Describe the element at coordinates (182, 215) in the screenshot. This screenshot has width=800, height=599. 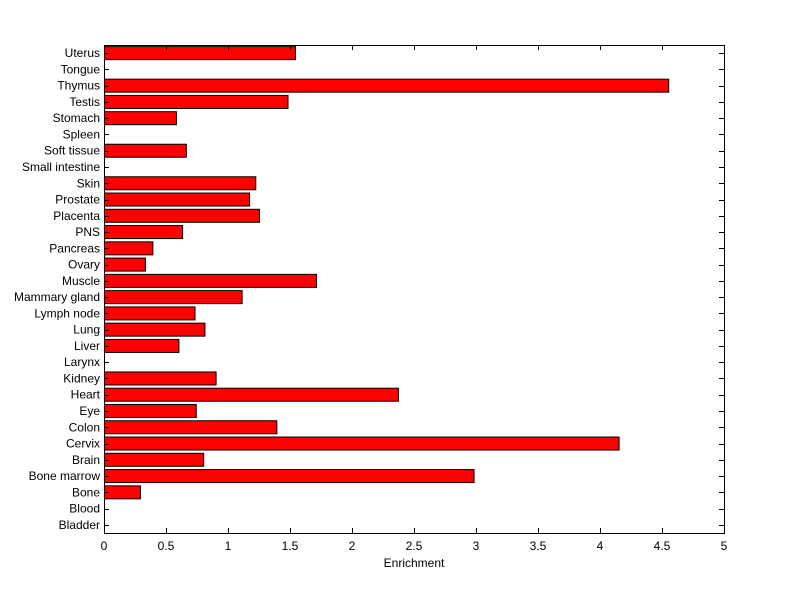
I see `bar-placenta` at that location.